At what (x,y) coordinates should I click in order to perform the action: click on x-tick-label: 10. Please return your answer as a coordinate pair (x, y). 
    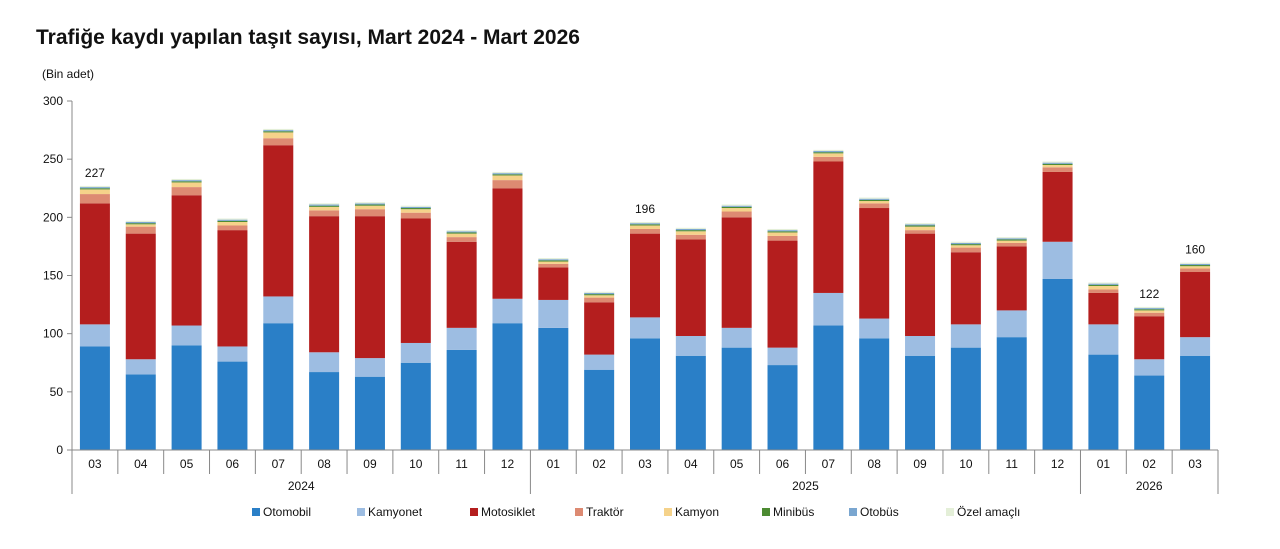
    Looking at the image, I should click on (416, 464).